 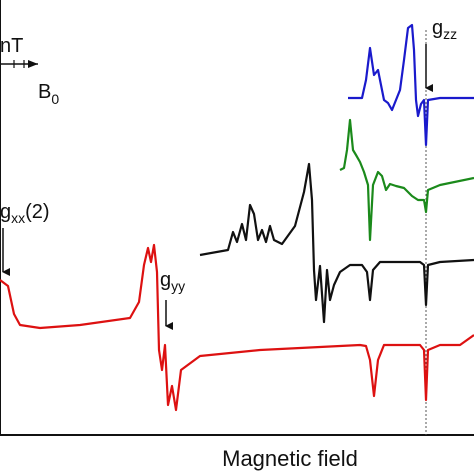 I want to click on scale-unit: nT, so click(x=11, y=46).